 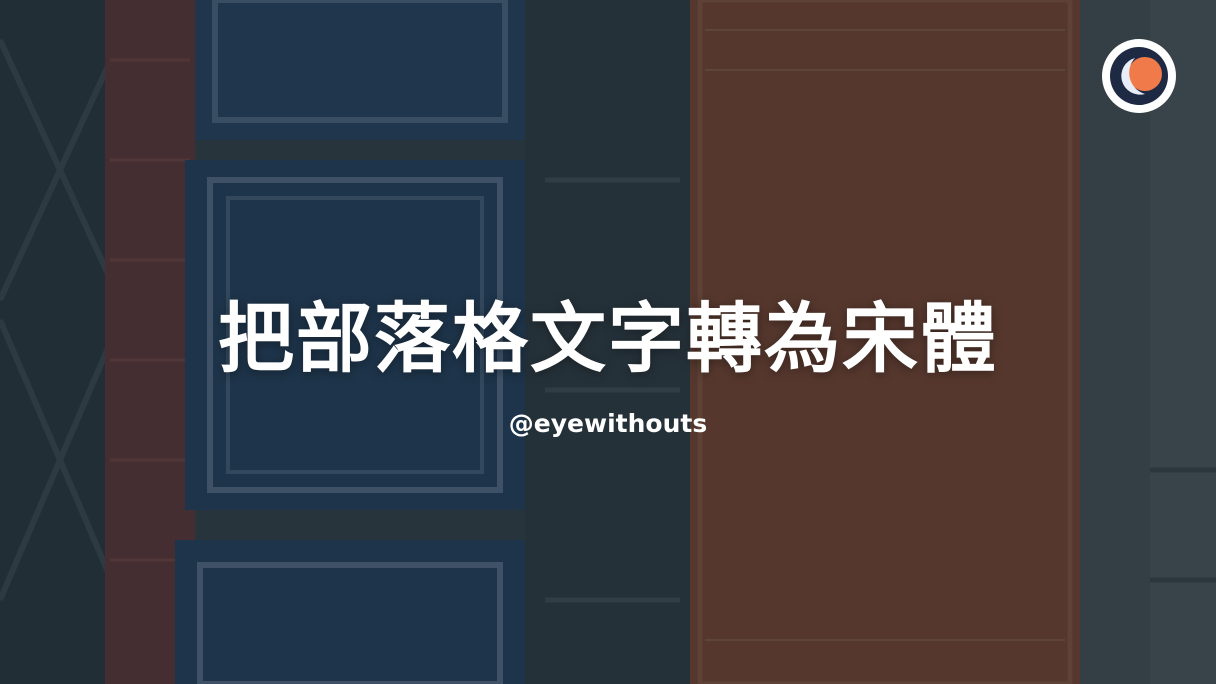 What do you see at coordinates (1139, 76) in the screenshot?
I see `eclipse-logo-icon` at bounding box center [1139, 76].